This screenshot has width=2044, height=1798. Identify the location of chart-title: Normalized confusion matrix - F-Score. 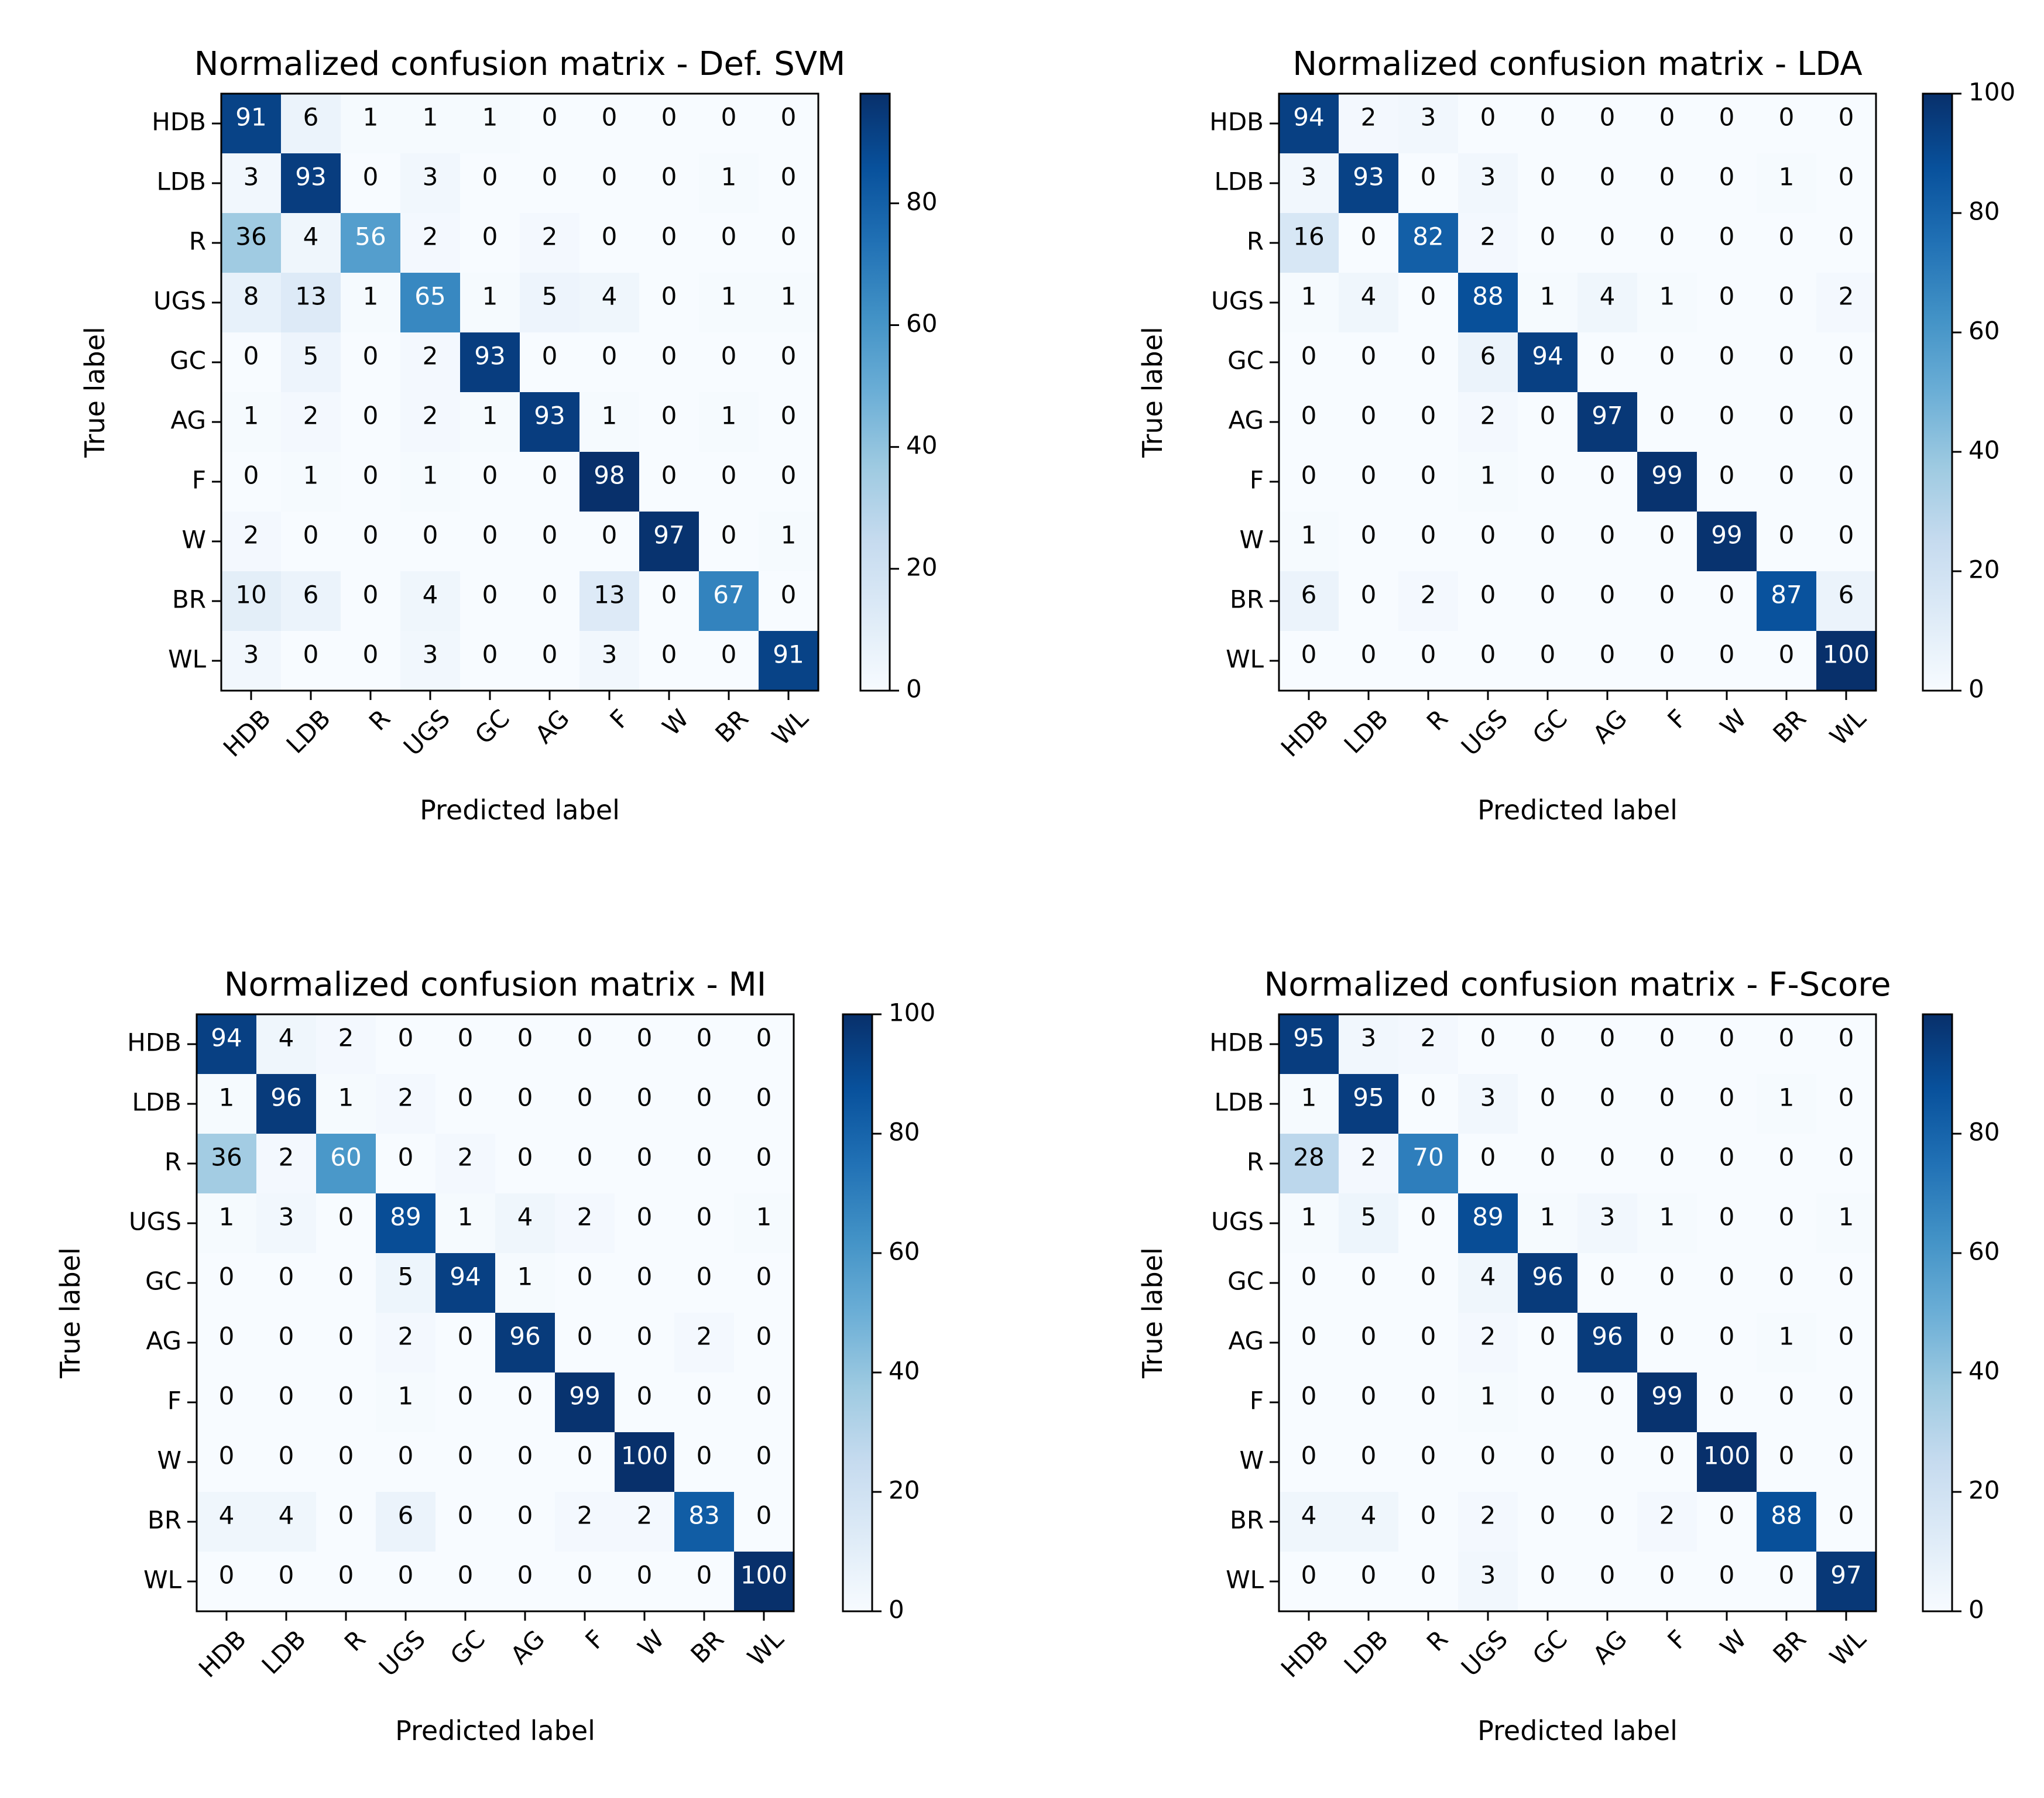
(1578, 985).